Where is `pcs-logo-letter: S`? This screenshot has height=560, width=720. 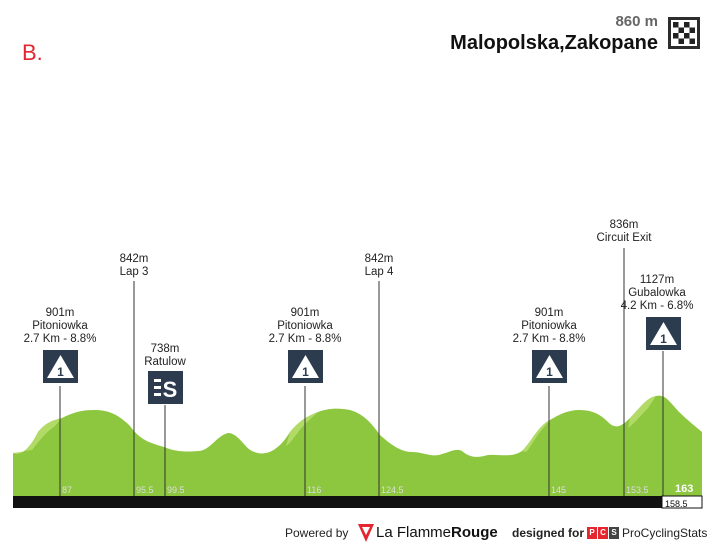 pcs-logo-letter: S is located at coordinates (614, 533).